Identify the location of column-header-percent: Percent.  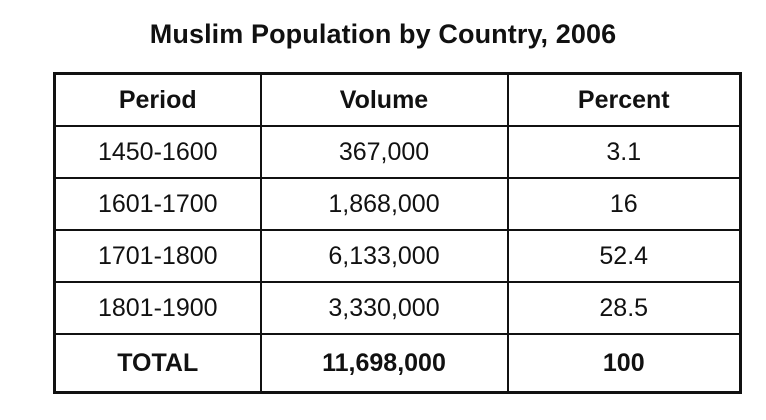
(624, 99).